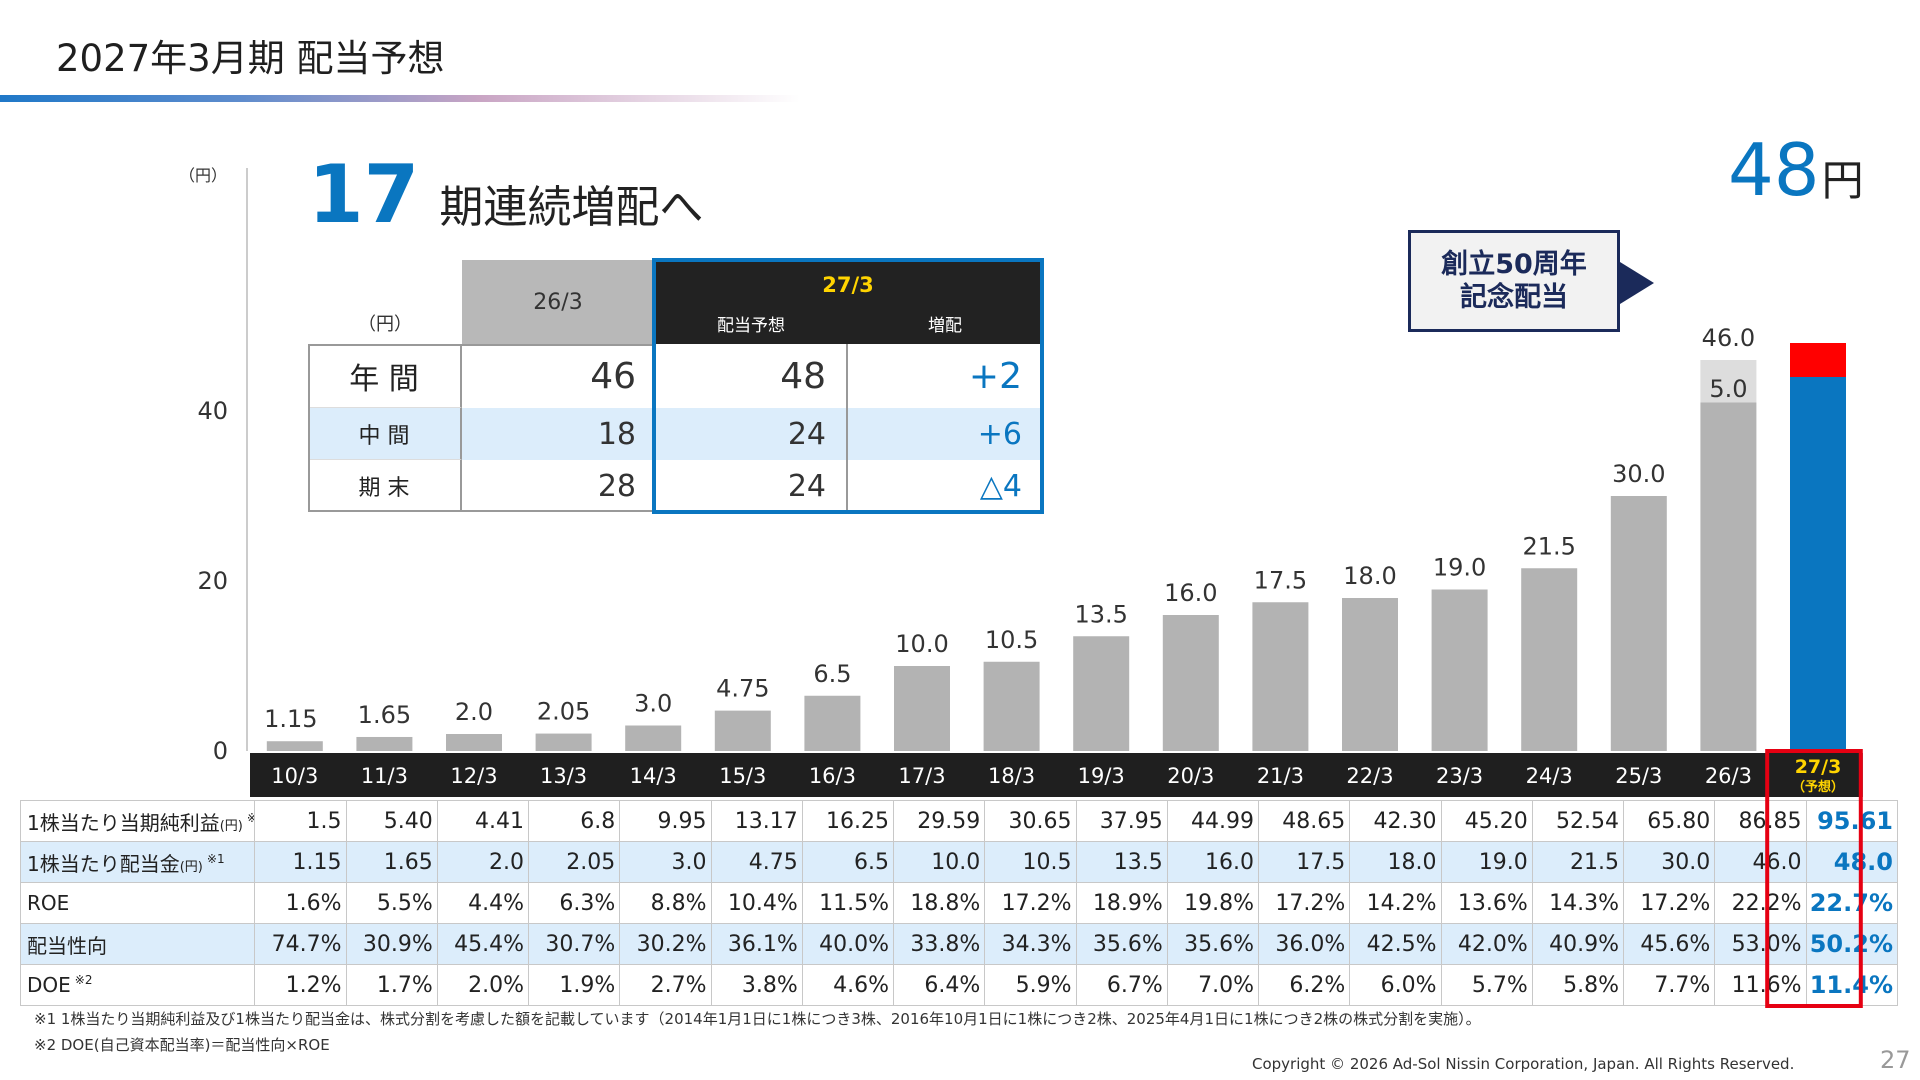 This screenshot has height=1080, width=1920. Describe the element at coordinates (1760, 944) in the screenshot. I see `table-cell: 53.0%` at that location.